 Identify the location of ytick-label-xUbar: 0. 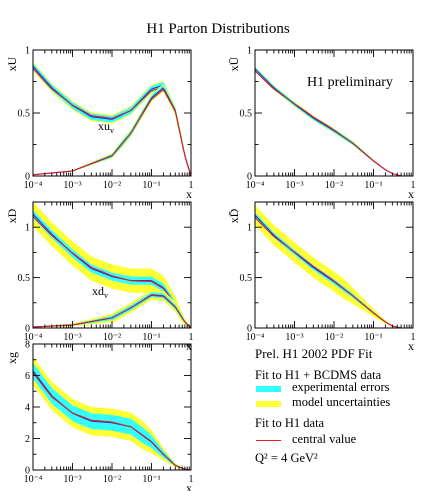
(249, 177).